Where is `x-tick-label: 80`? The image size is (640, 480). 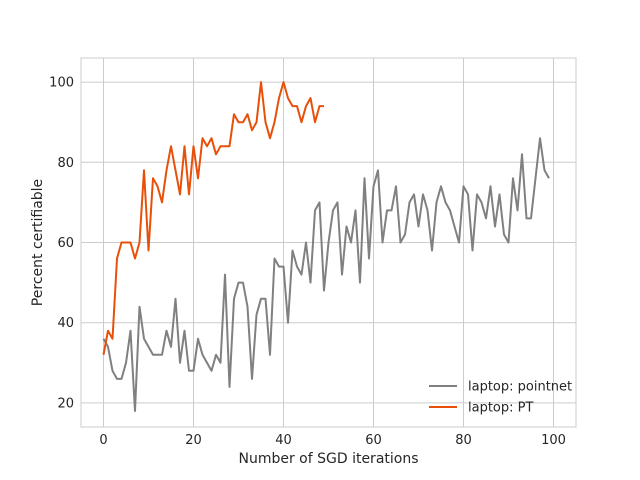 x-tick-label: 80 is located at coordinates (463, 440).